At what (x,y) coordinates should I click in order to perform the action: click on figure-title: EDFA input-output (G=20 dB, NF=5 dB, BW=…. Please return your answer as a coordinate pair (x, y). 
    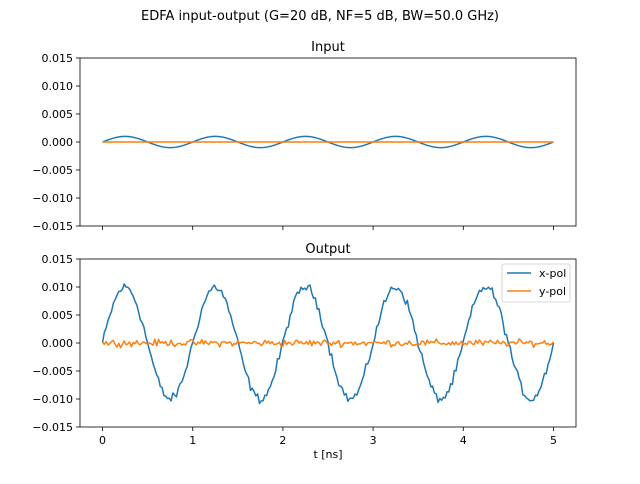
    Looking at the image, I should click on (320, 16).